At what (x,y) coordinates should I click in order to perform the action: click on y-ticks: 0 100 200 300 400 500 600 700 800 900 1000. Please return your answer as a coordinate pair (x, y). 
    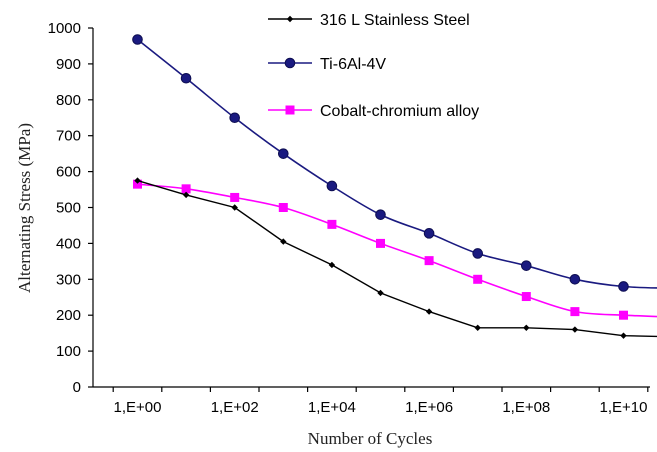
    Looking at the image, I should click on (70, 208).